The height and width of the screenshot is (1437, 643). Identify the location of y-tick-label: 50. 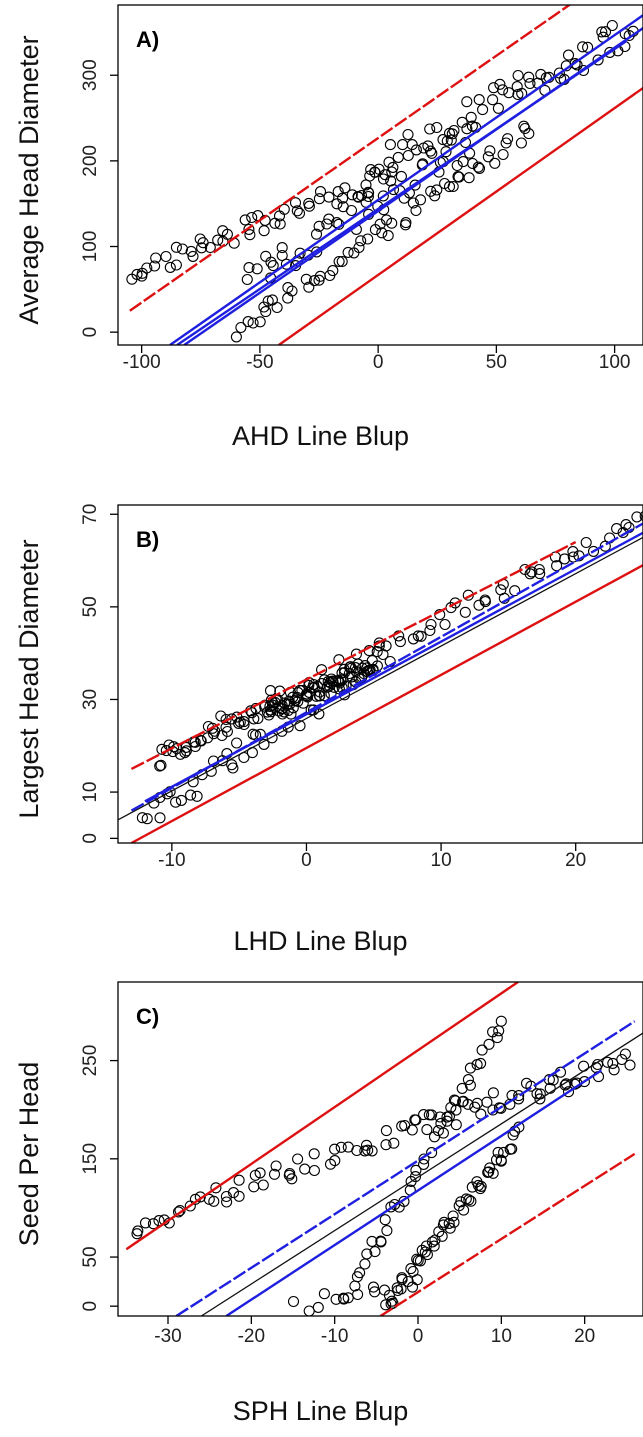
(90, 1256).